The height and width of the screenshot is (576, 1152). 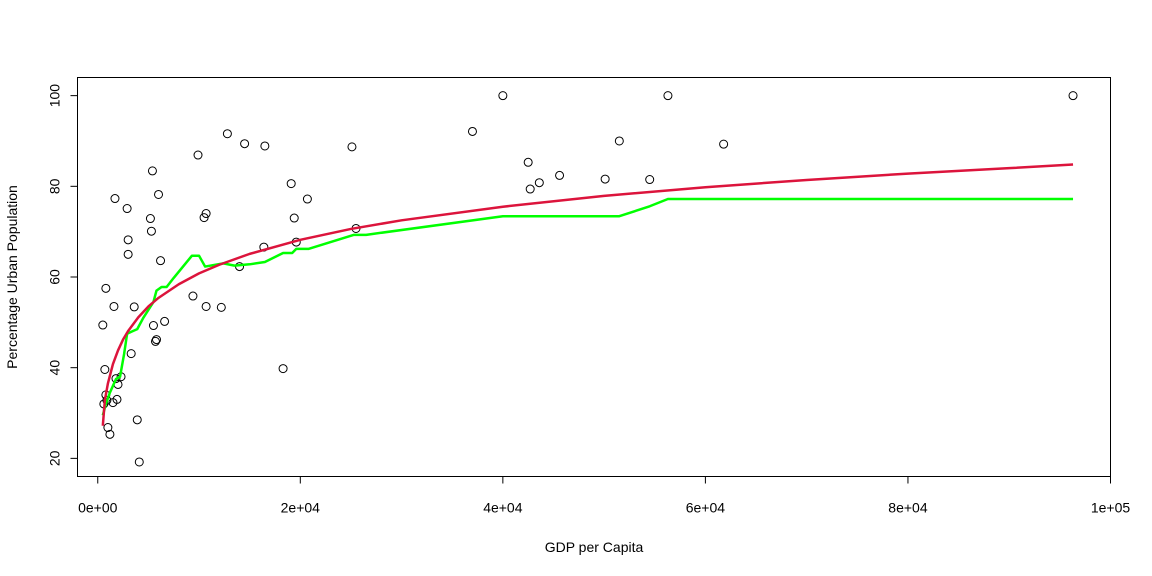 What do you see at coordinates (12, 277) in the screenshot?
I see `y-axis-title: Percentage Urban Population` at bounding box center [12, 277].